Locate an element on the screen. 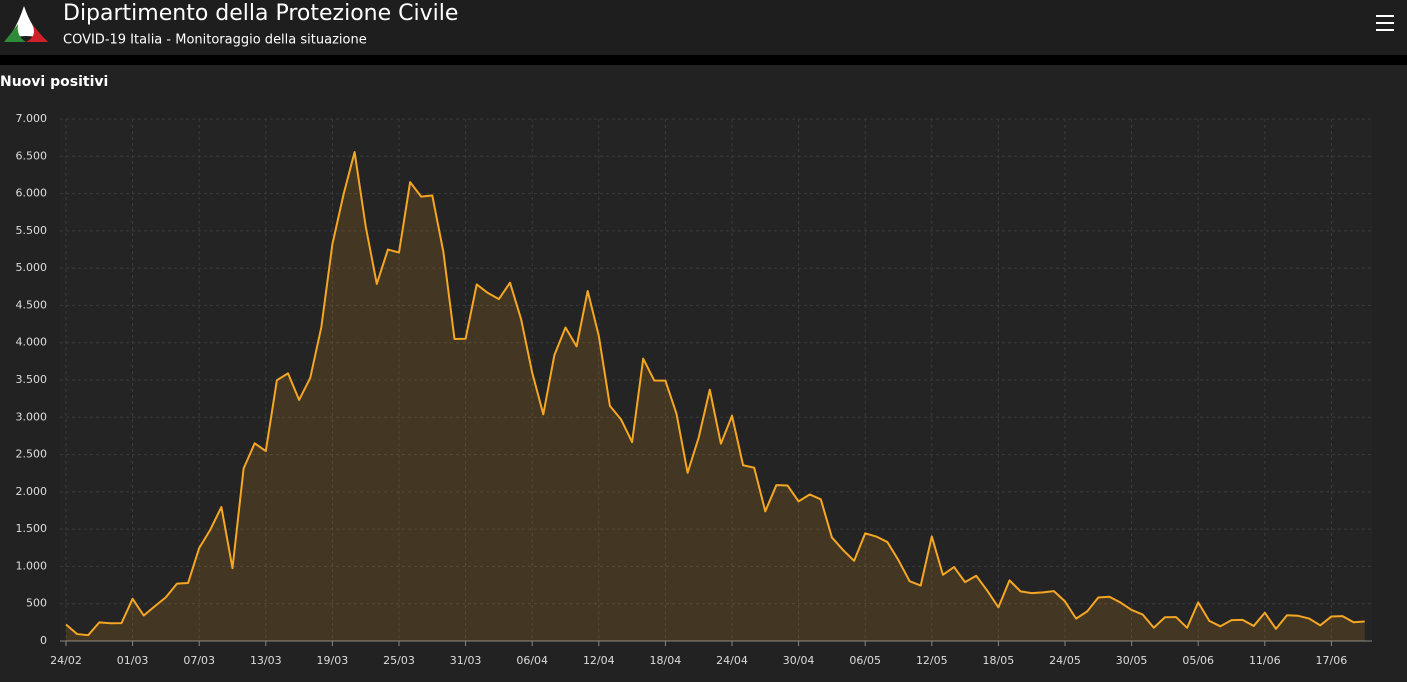 This screenshot has height=682, width=1407. x-tick-label: 25/03 is located at coordinates (399, 660).